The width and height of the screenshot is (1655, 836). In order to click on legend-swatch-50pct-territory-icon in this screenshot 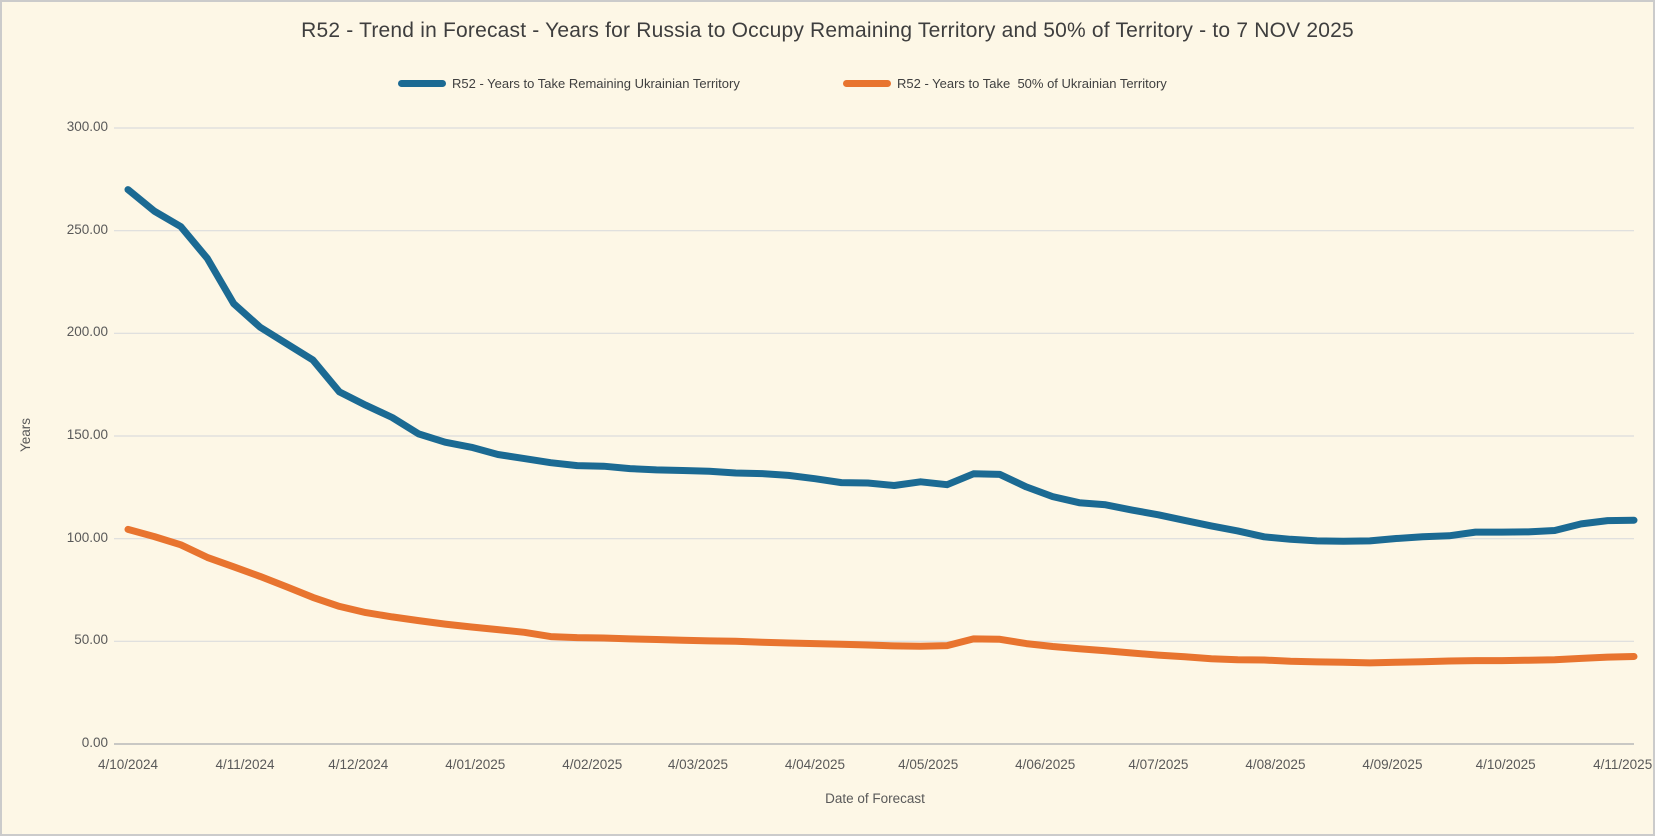, I will do `click(867, 83)`.